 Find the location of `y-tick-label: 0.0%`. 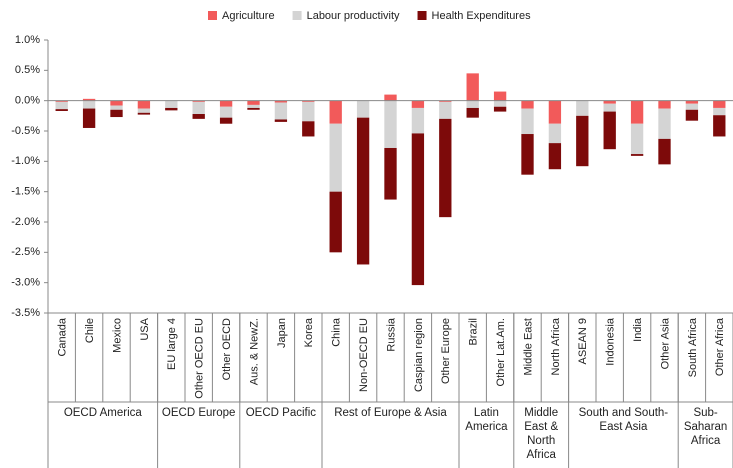

y-tick-label: 0.0% is located at coordinates (27, 101).